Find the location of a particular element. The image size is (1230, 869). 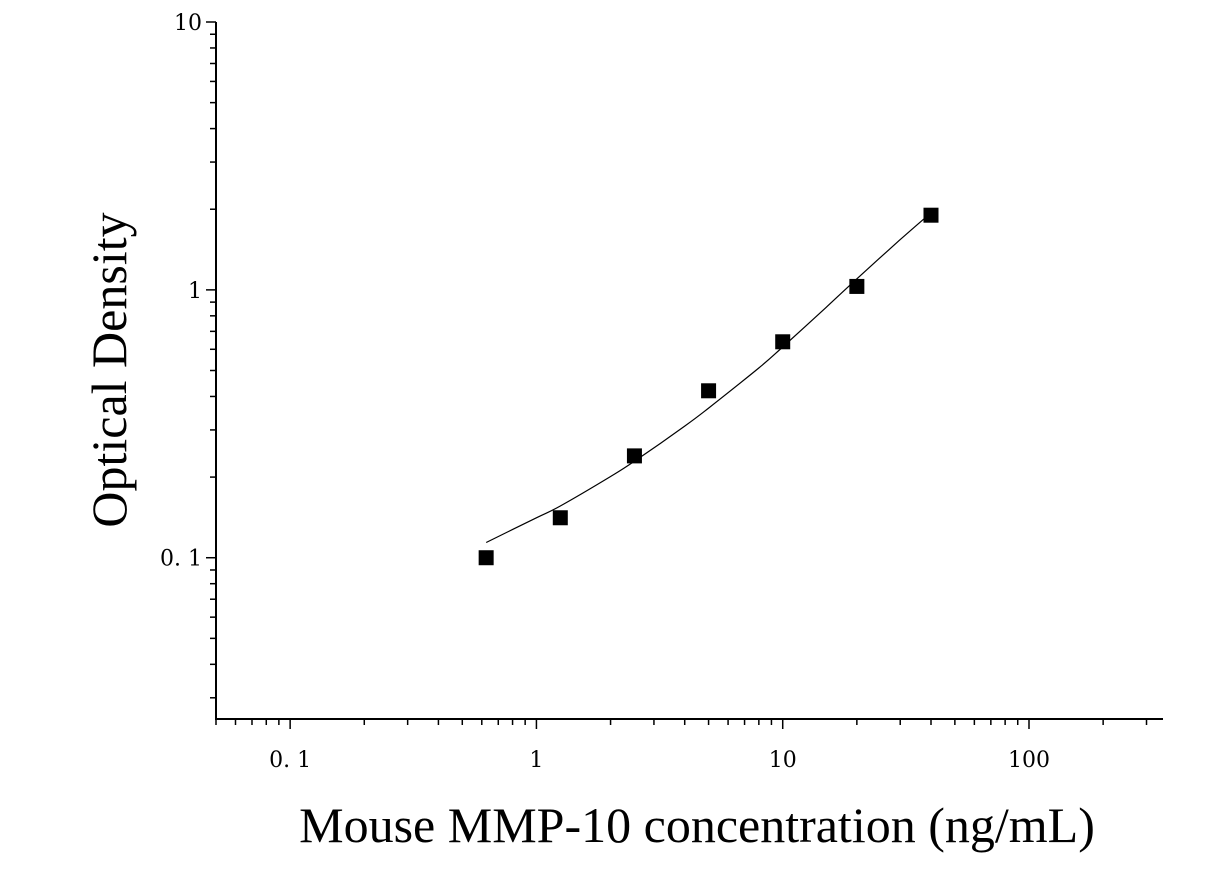

y-tick-label: 0. 1 is located at coordinates (181, 559).